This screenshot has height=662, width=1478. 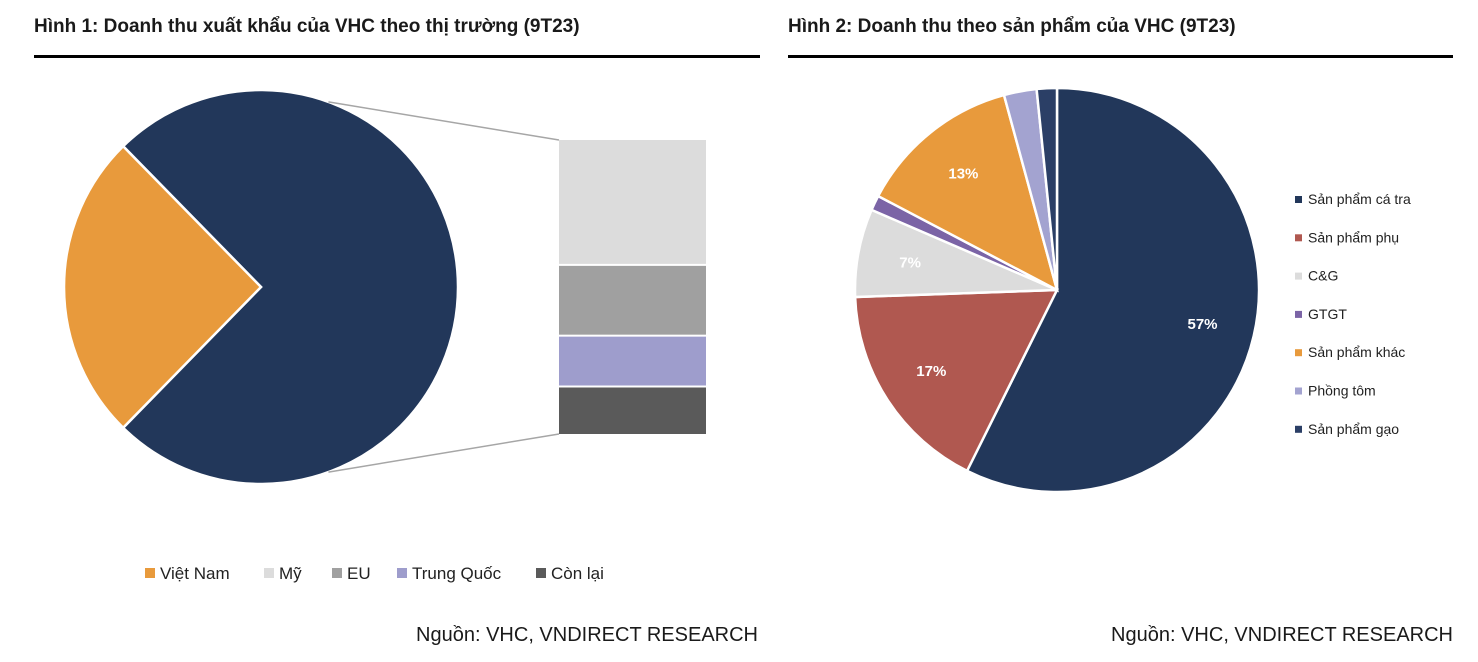 What do you see at coordinates (632, 410) in the screenshot?
I see `bar-segment-con-lai` at bounding box center [632, 410].